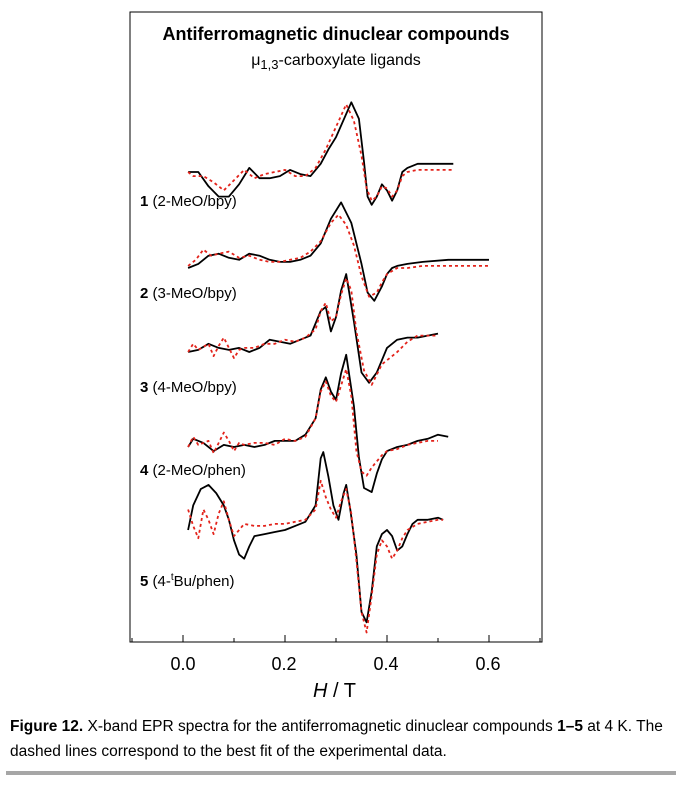  What do you see at coordinates (386, 664) in the screenshot?
I see `x-tick-label: 0.4` at bounding box center [386, 664].